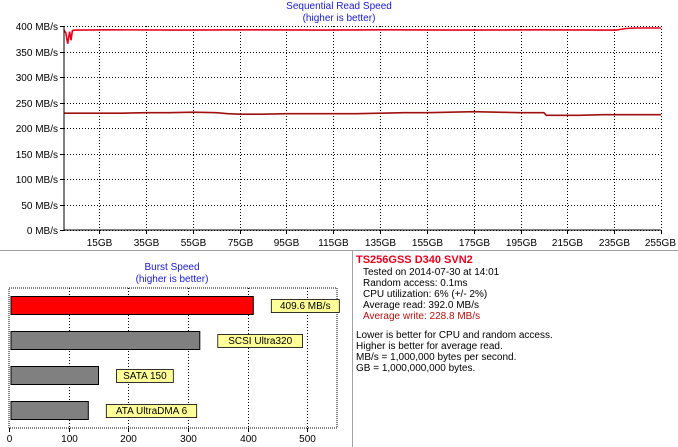 This screenshot has height=447, width=678. What do you see at coordinates (422, 316) in the screenshot?
I see `average-write: Average write: 228.8 MB/s` at bounding box center [422, 316].